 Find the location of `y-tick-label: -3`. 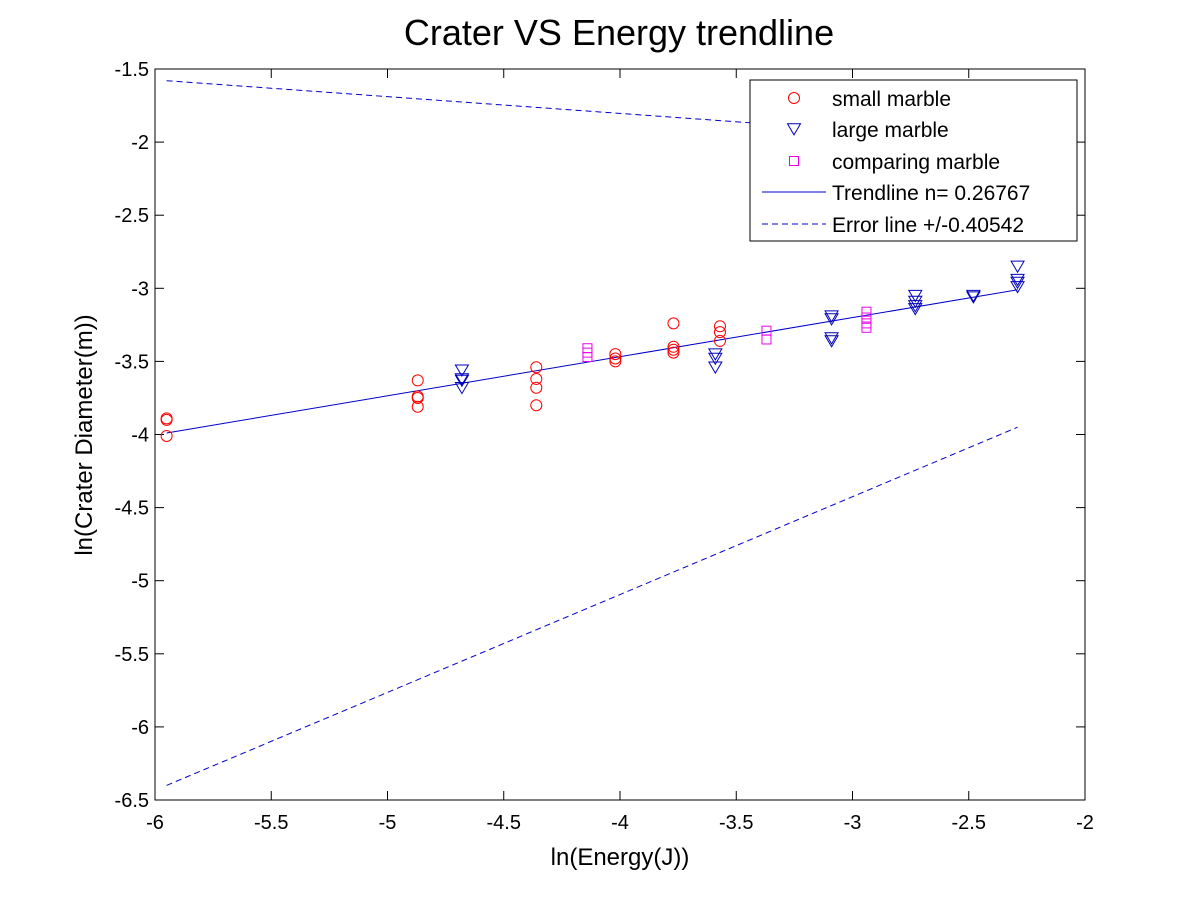

y-tick-label: -3 is located at coordinates (140, 289).